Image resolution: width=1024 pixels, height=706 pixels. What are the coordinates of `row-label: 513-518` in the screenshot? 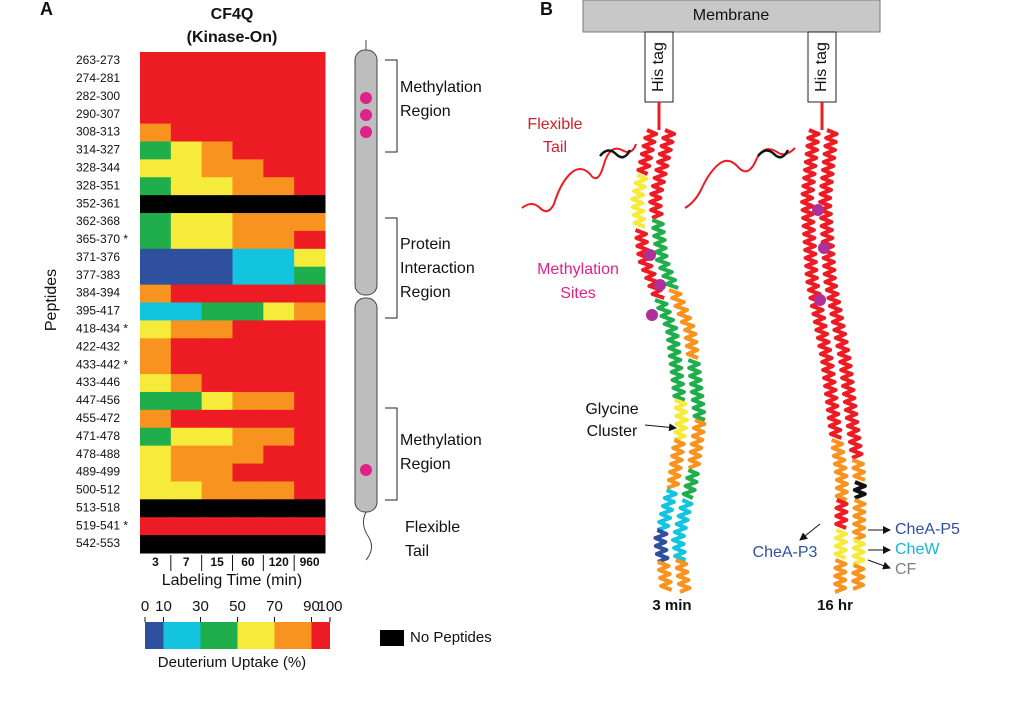 It's located at (98, 507).